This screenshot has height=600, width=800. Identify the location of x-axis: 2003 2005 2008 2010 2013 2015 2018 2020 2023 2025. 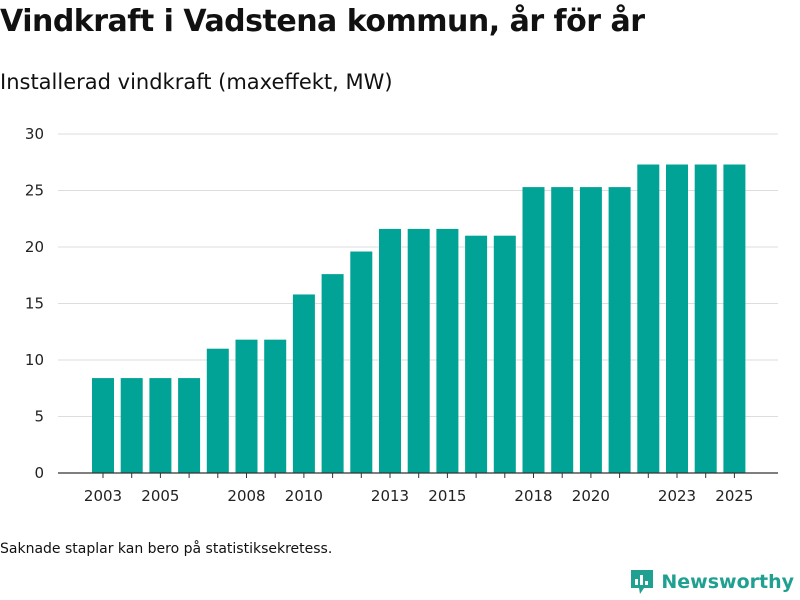
(418, 488).